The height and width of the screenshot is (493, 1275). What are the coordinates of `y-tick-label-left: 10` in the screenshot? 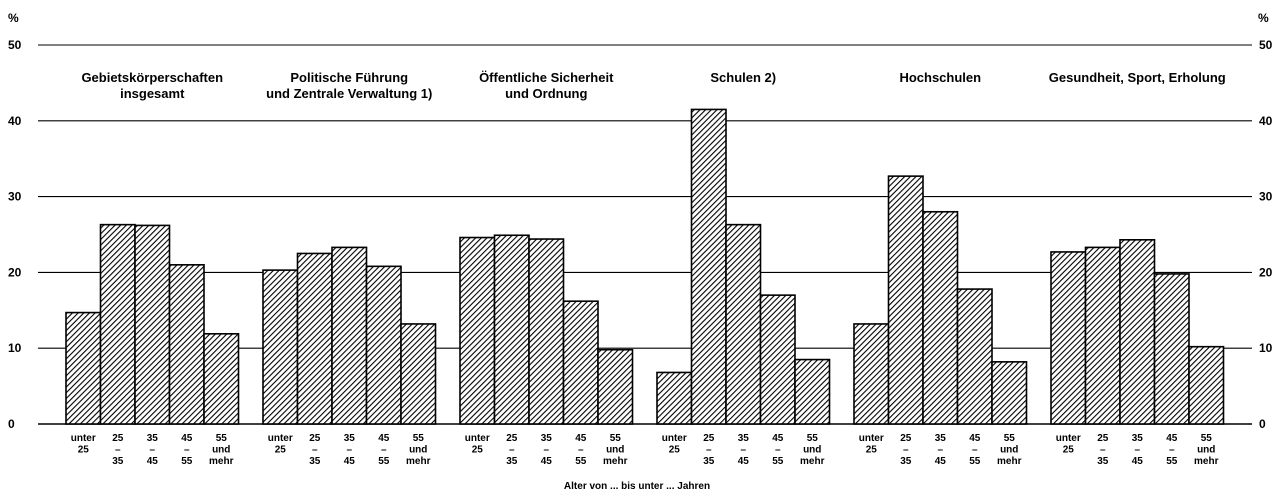 It's located at (15, 348).